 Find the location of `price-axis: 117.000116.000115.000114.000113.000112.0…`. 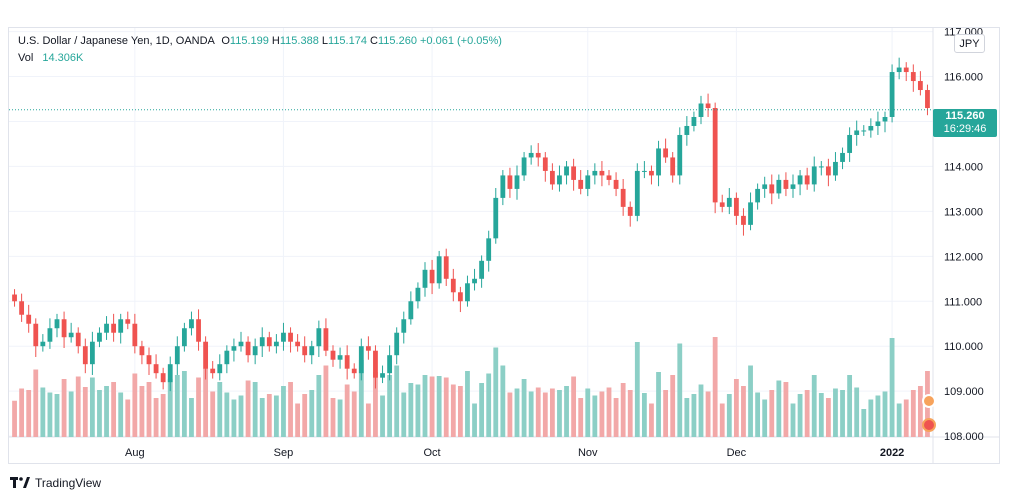

price-axis: 117.000116.000115.000114.000113.000112.0… is located at coordinates (964, 235).